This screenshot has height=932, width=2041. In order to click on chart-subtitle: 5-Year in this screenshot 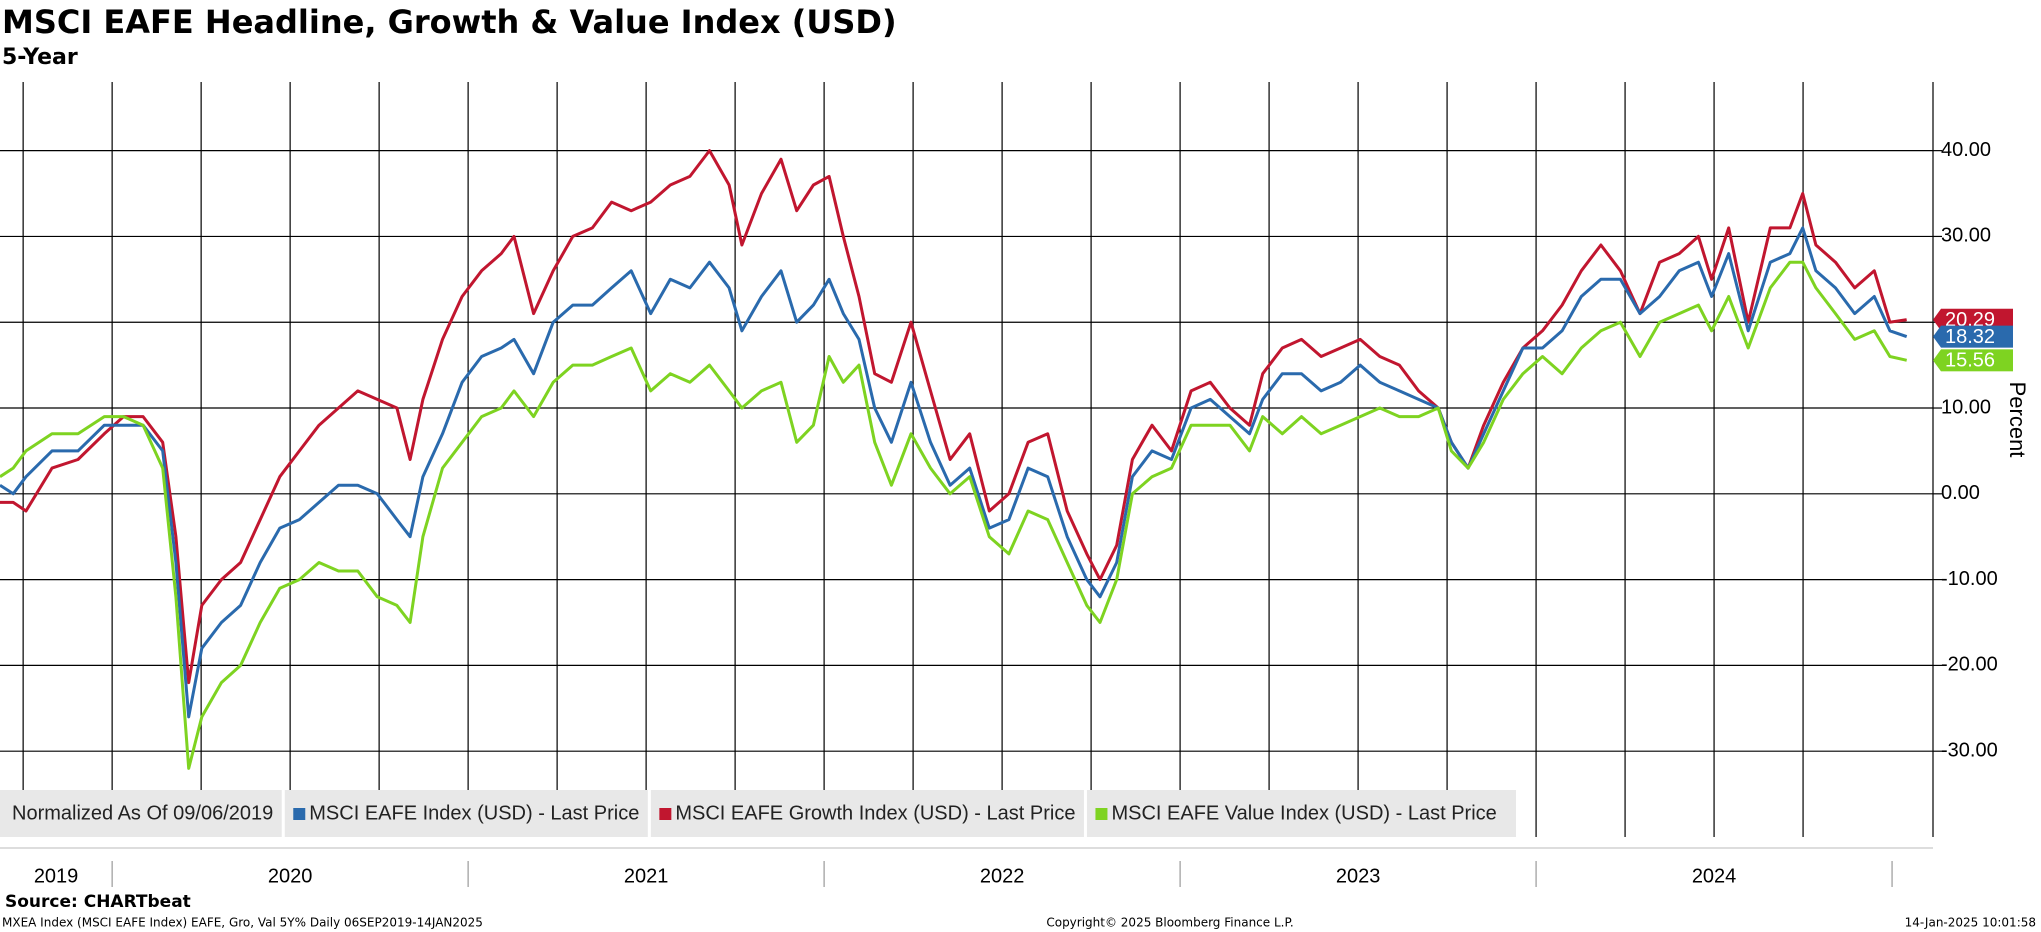, I will do `click(40, 57)`.